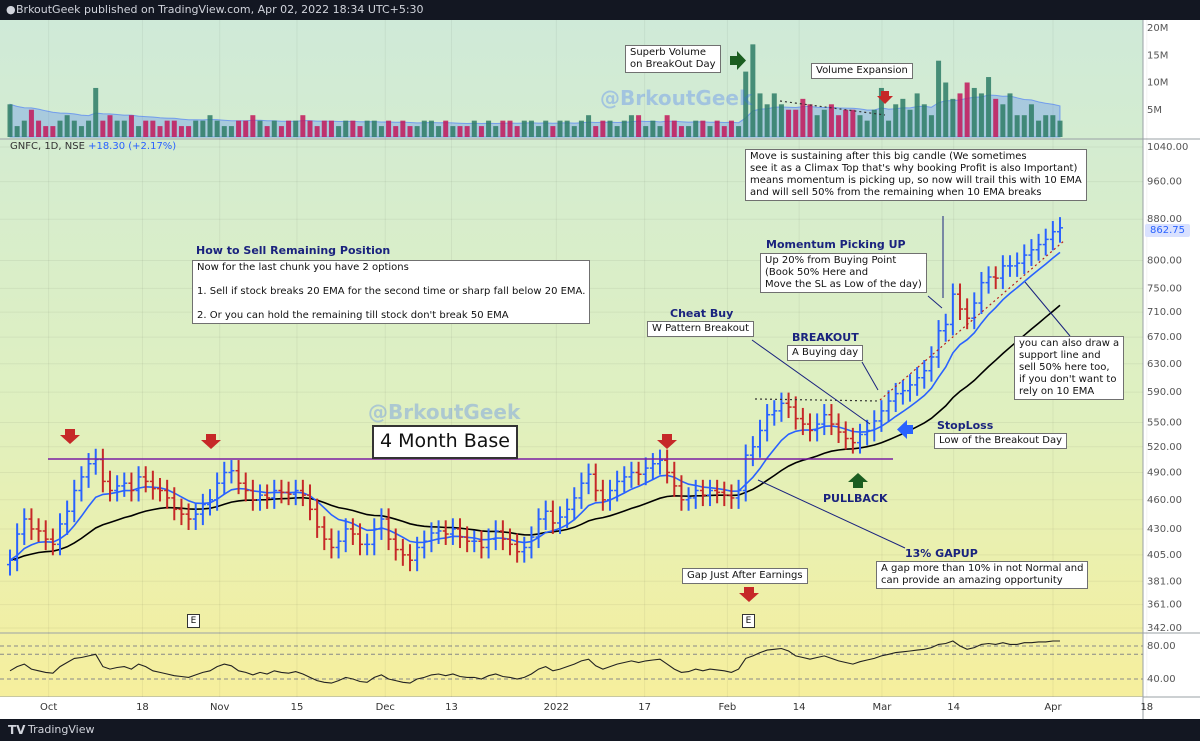 Image resolution: width=1200 pixels, height=741 pixels. What do you see at coordinates (1164, 472) in the screenshot?
I see `price-tick-label: 490.00` at bounding box center [1164, 472].